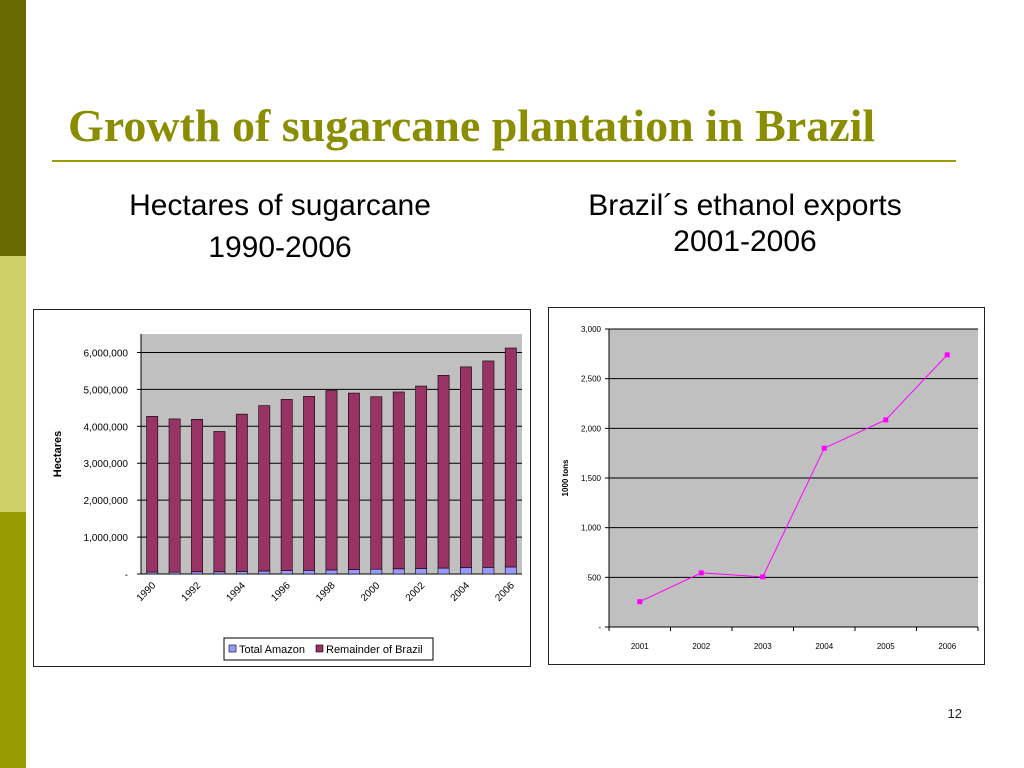  What do you see at coordinates (591, 329) in the screenshot?
I see `y-tick-label: 3,000` at bounding box center [591, 329].